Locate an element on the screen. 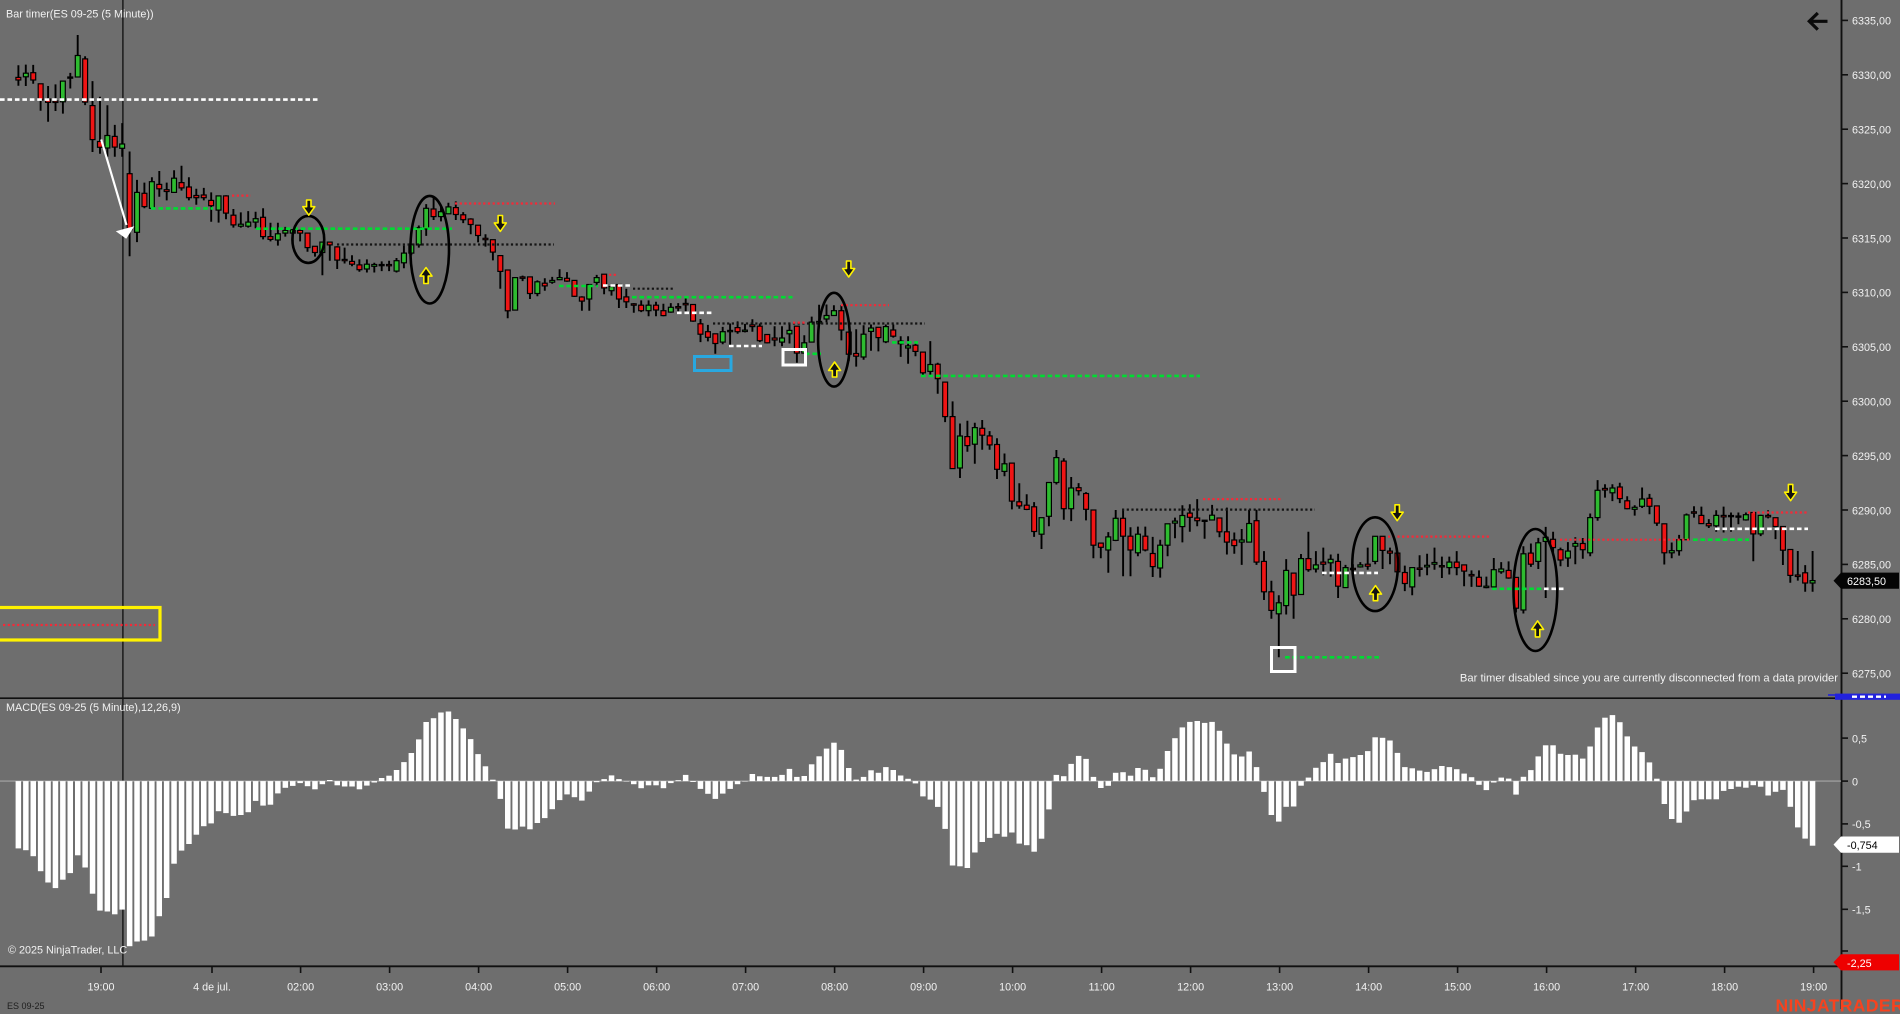  svg-text: 6305,00 is located at coordinates (1871, 348).